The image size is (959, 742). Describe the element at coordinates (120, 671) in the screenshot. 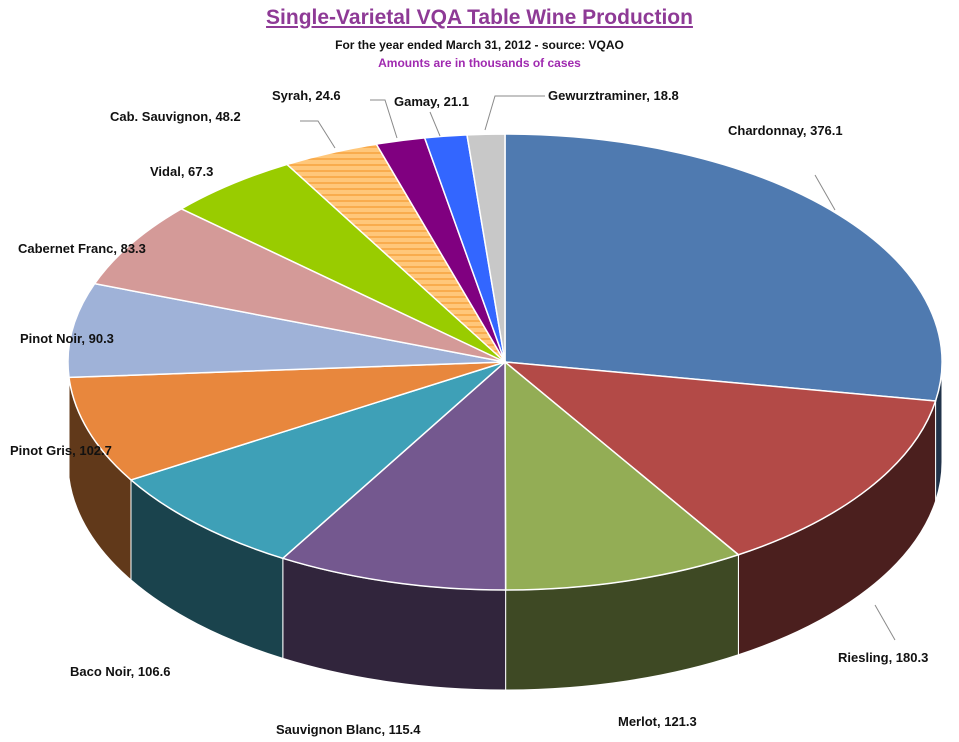

I see `slice-label-baco-noir: Baco Noir, 106.6` at that location.